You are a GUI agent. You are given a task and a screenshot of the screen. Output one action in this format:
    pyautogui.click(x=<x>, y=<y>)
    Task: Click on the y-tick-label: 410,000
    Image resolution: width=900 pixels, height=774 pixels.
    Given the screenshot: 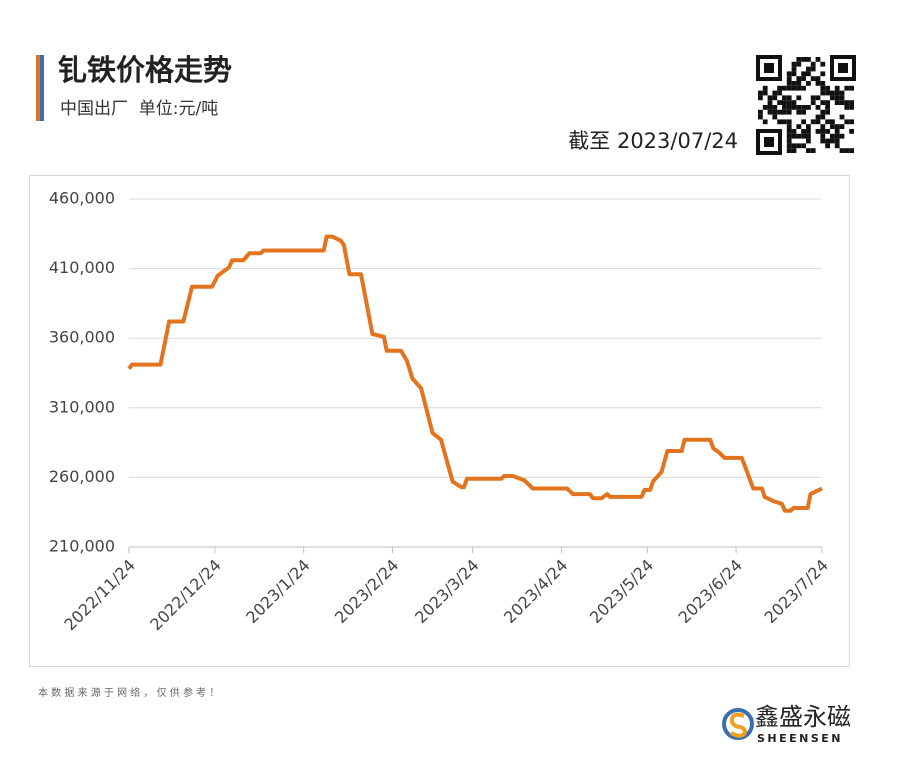 What is the action you would take?
    pyautogui.click(x=82, y=267)
    